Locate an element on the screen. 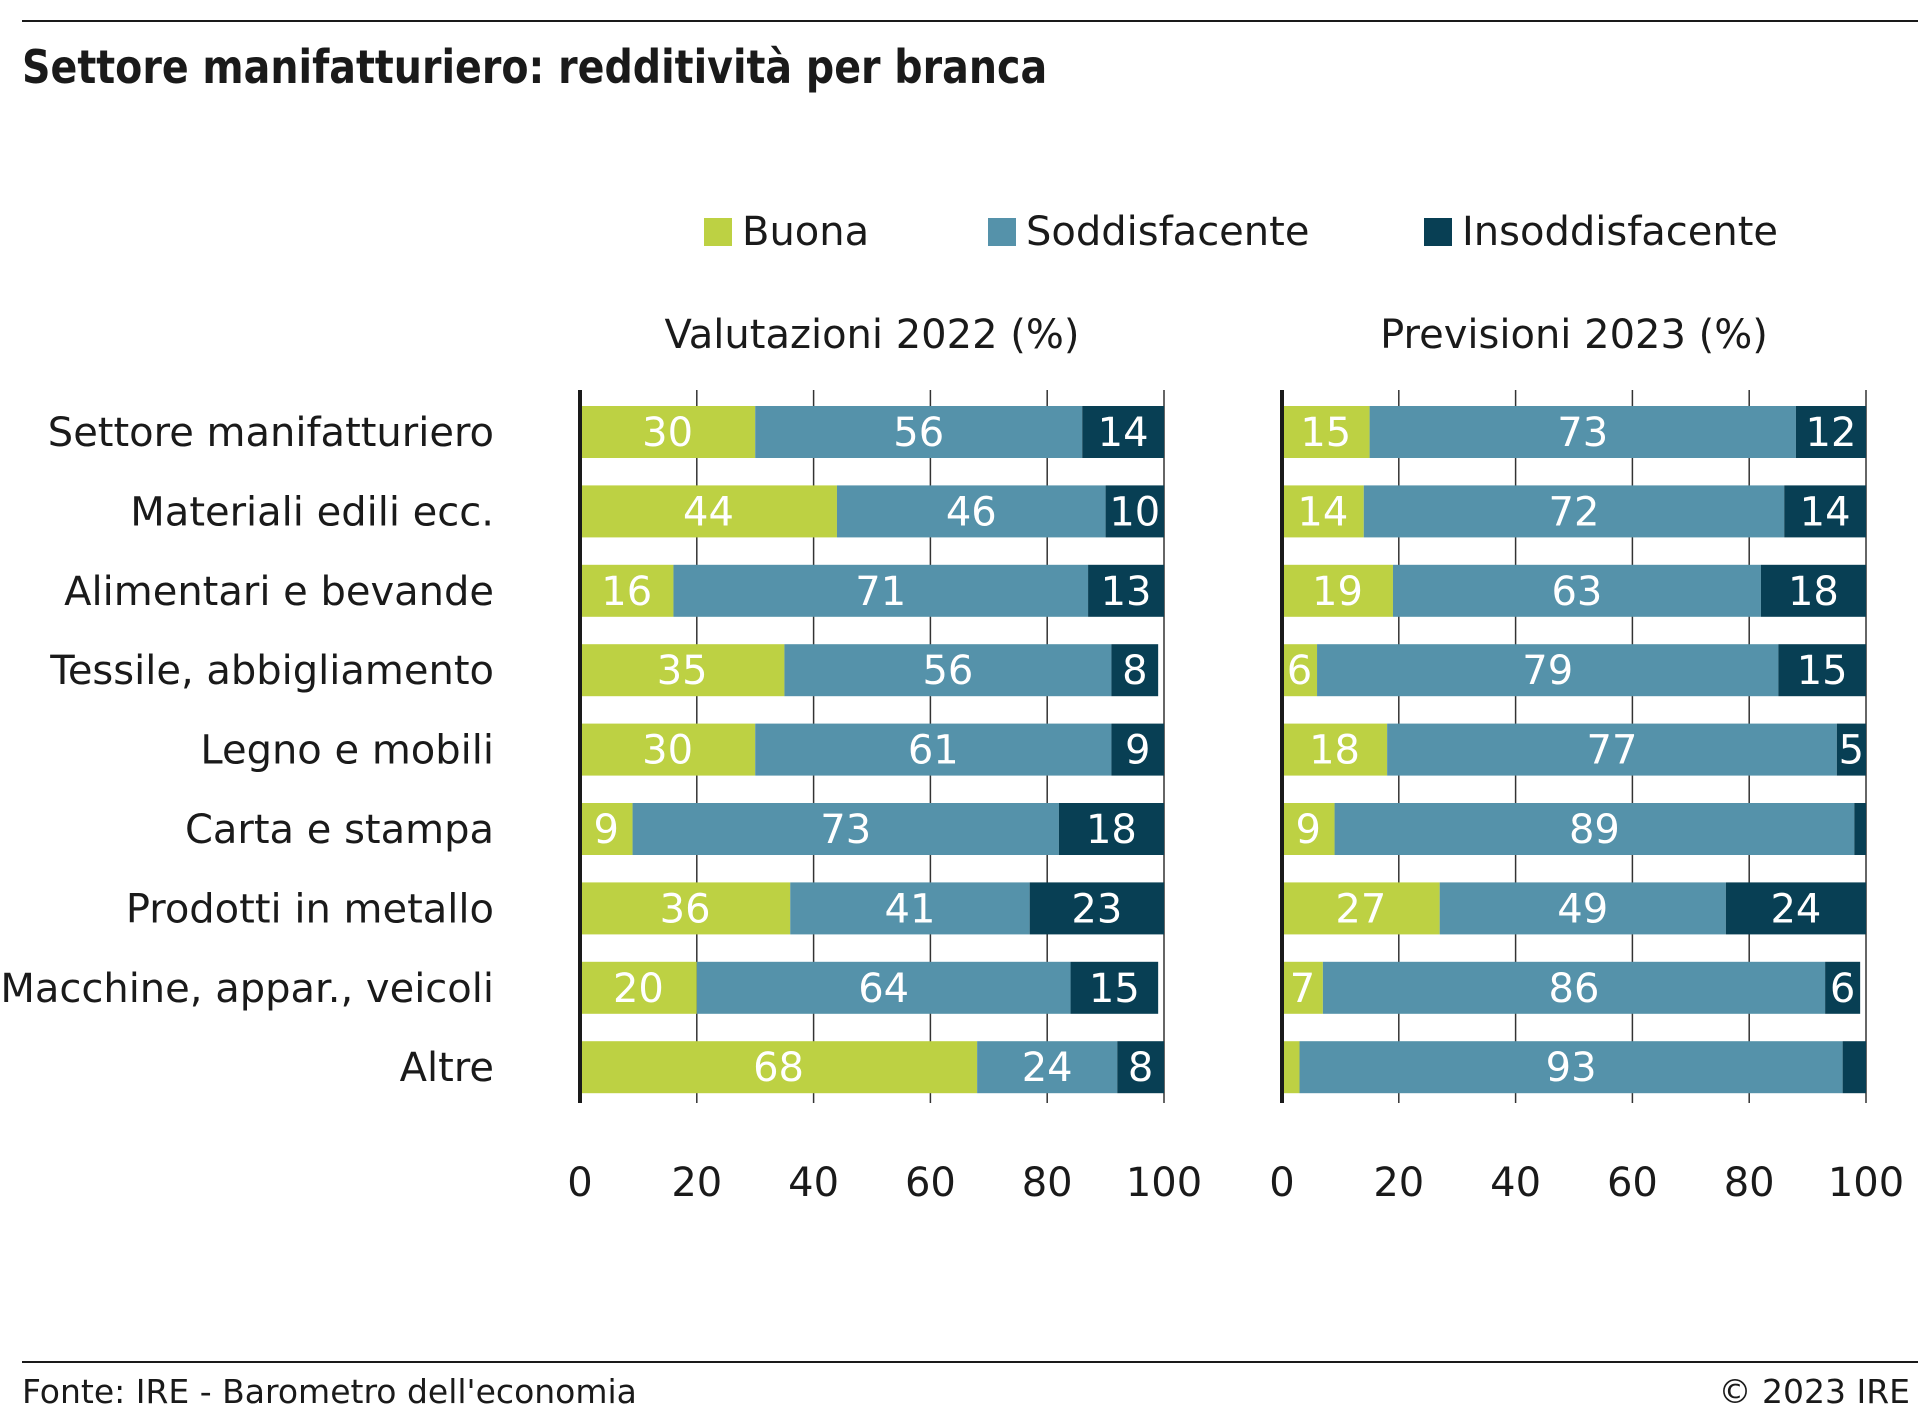 Image resolution: width=1920 pixels, height=1416 pixels. panel1-data-label: 30 is located at coordinates (667, 433).